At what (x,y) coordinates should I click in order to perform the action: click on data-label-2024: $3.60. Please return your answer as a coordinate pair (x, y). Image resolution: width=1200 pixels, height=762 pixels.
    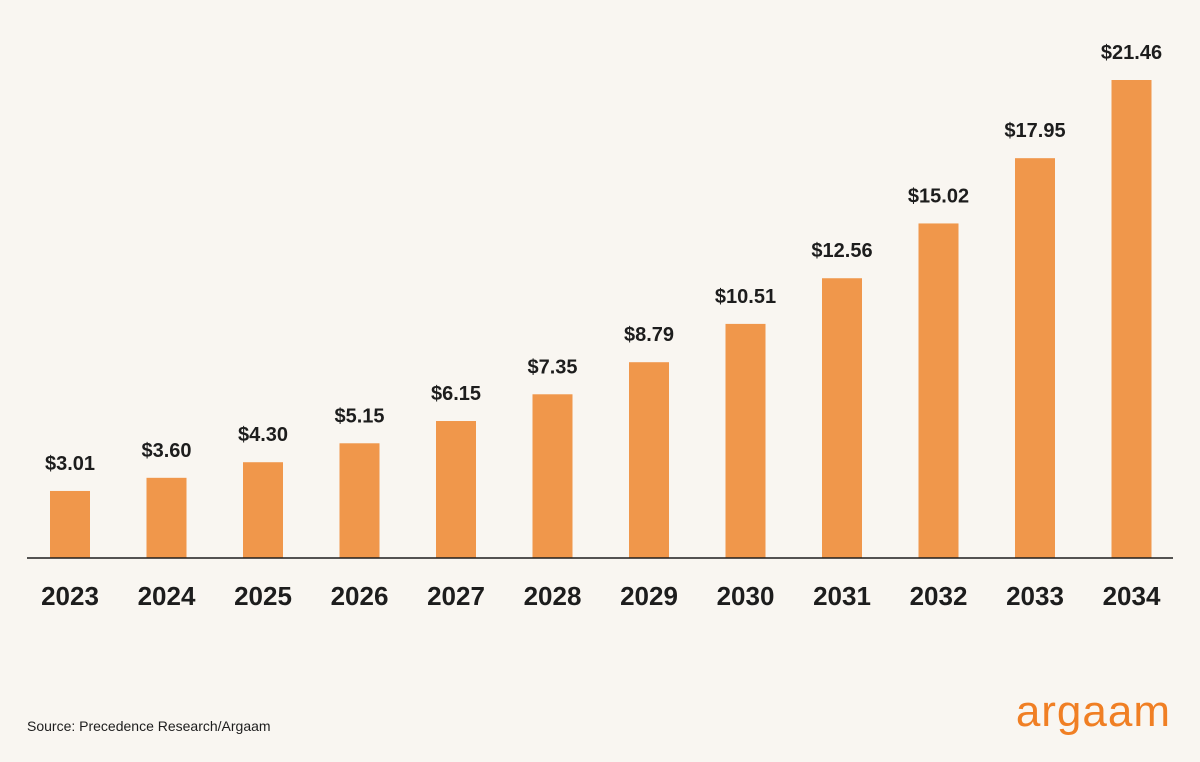
    Looking at the image, I should click on (166, 451).